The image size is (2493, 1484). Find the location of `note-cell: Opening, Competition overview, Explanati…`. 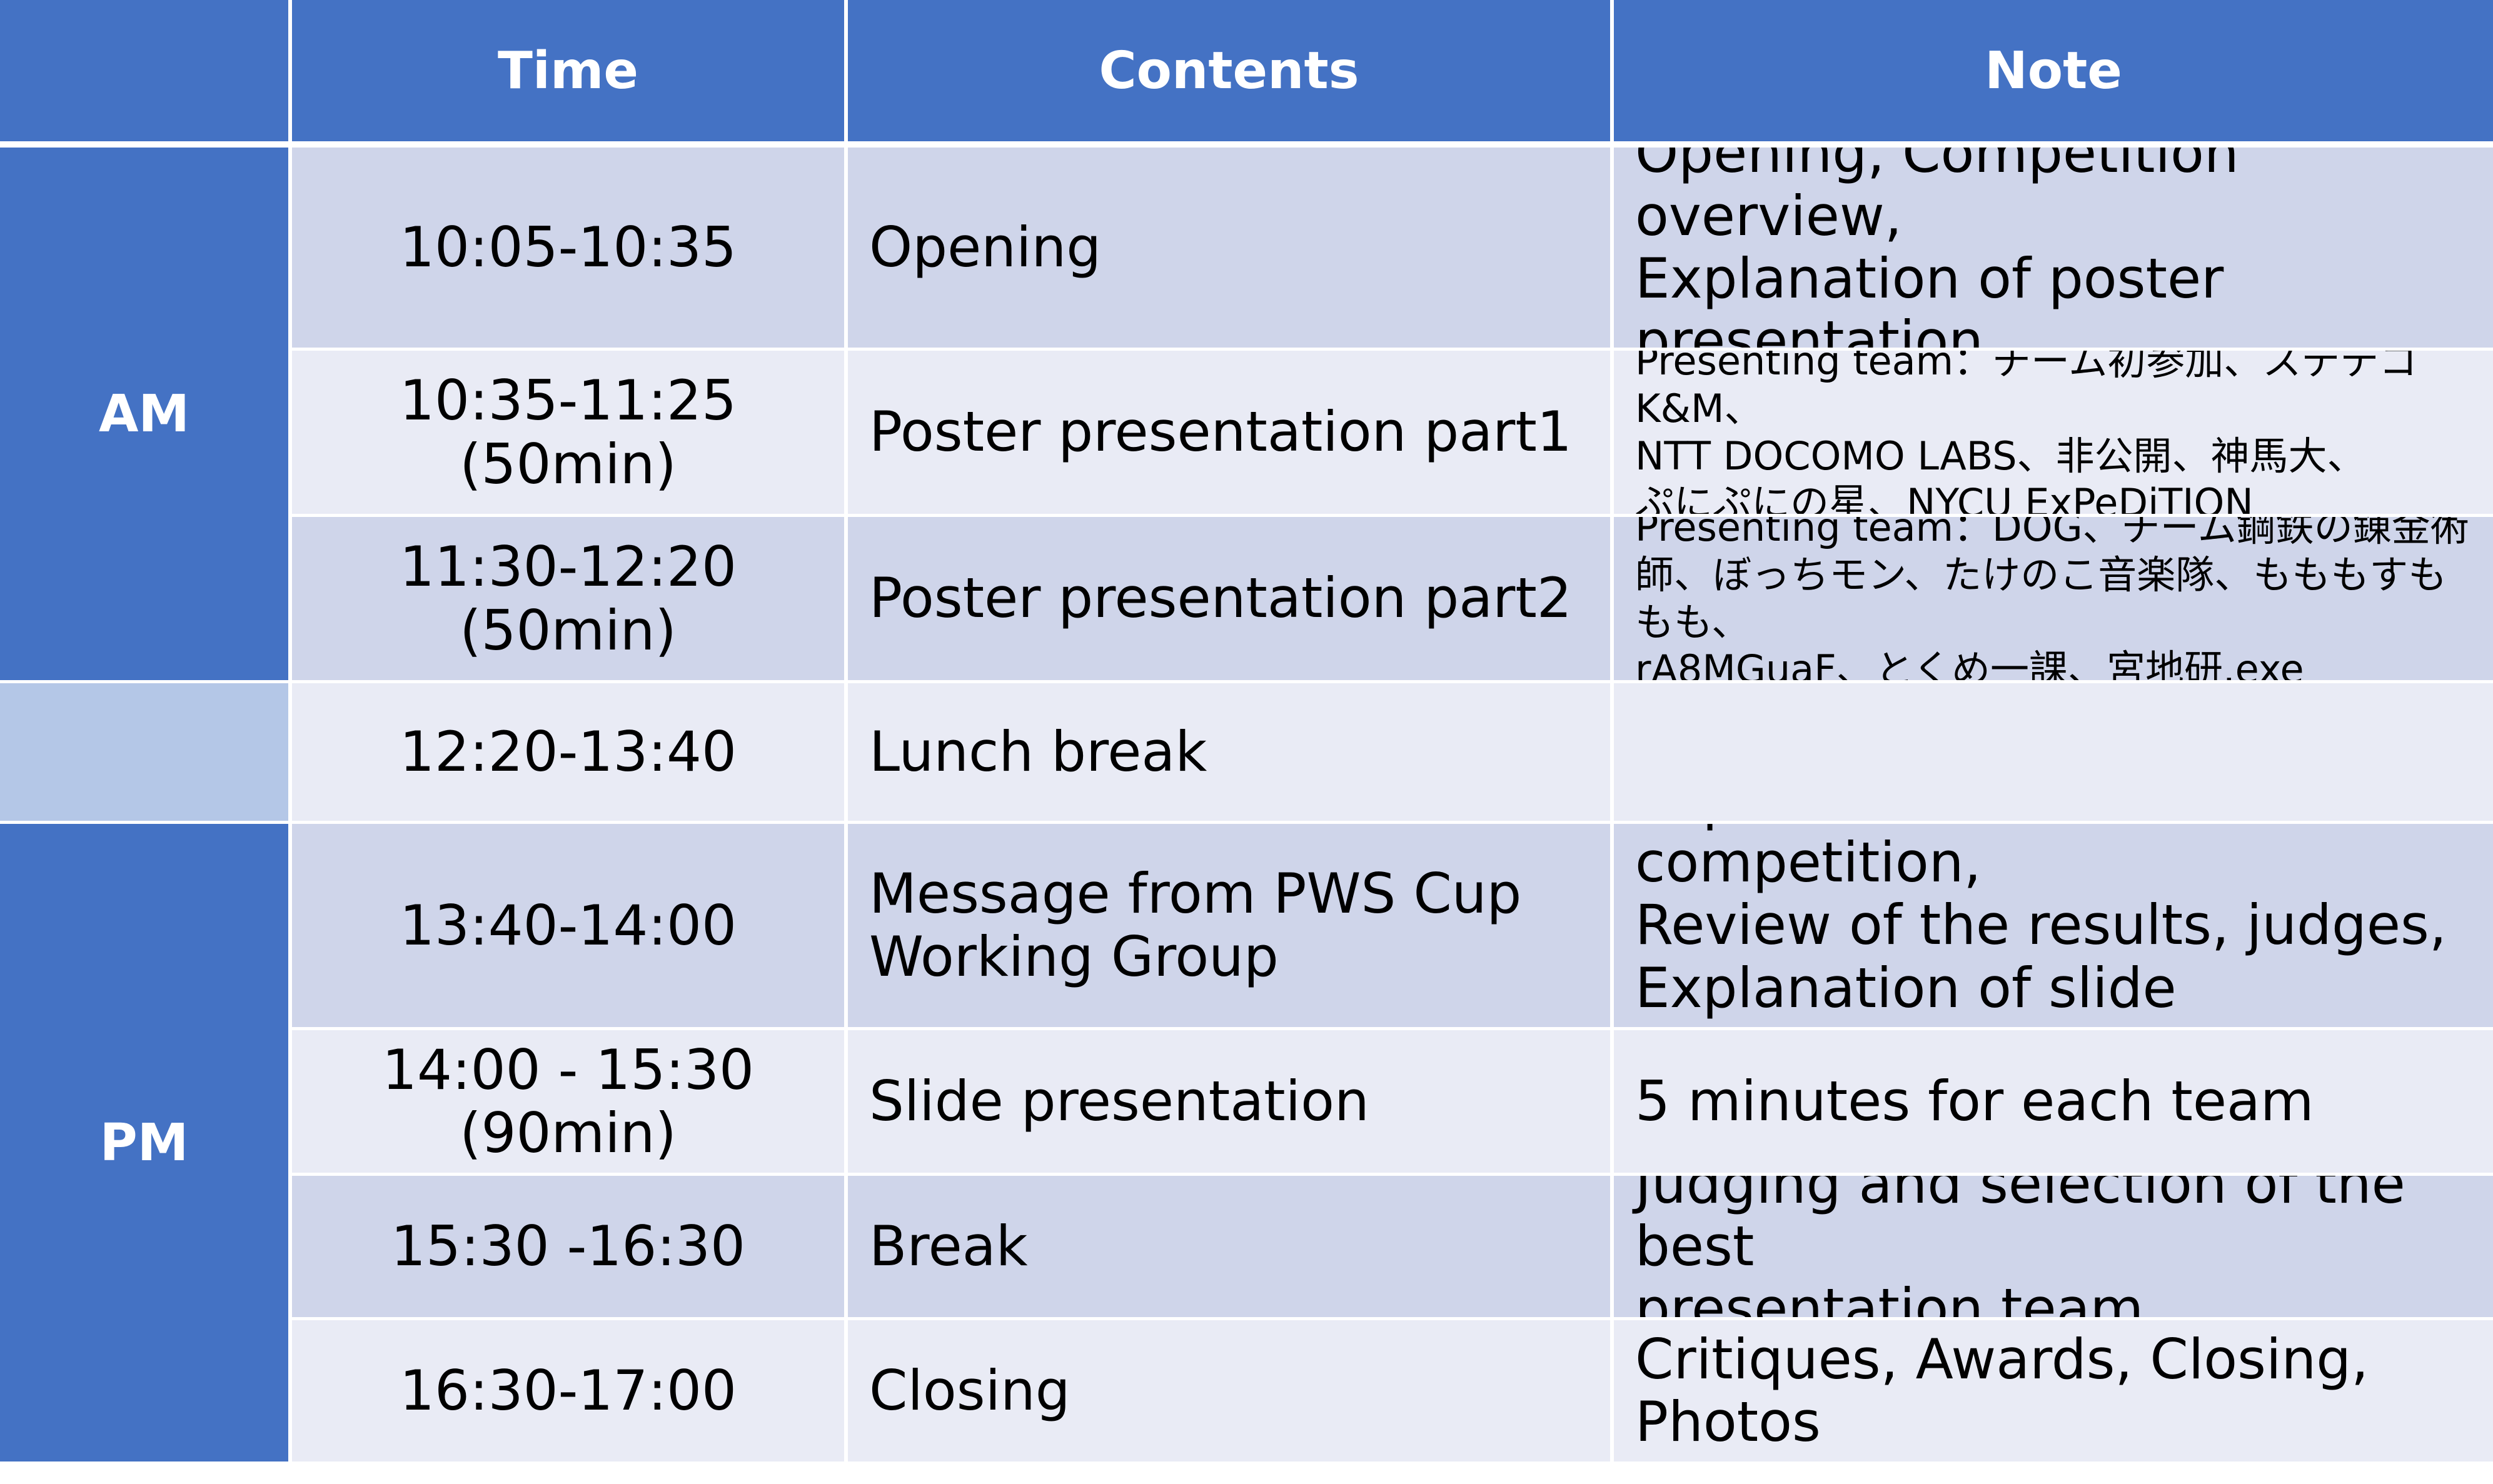

note-cell: Opening, Competition overview, Explanati… is located at coordinates (2053, 248).